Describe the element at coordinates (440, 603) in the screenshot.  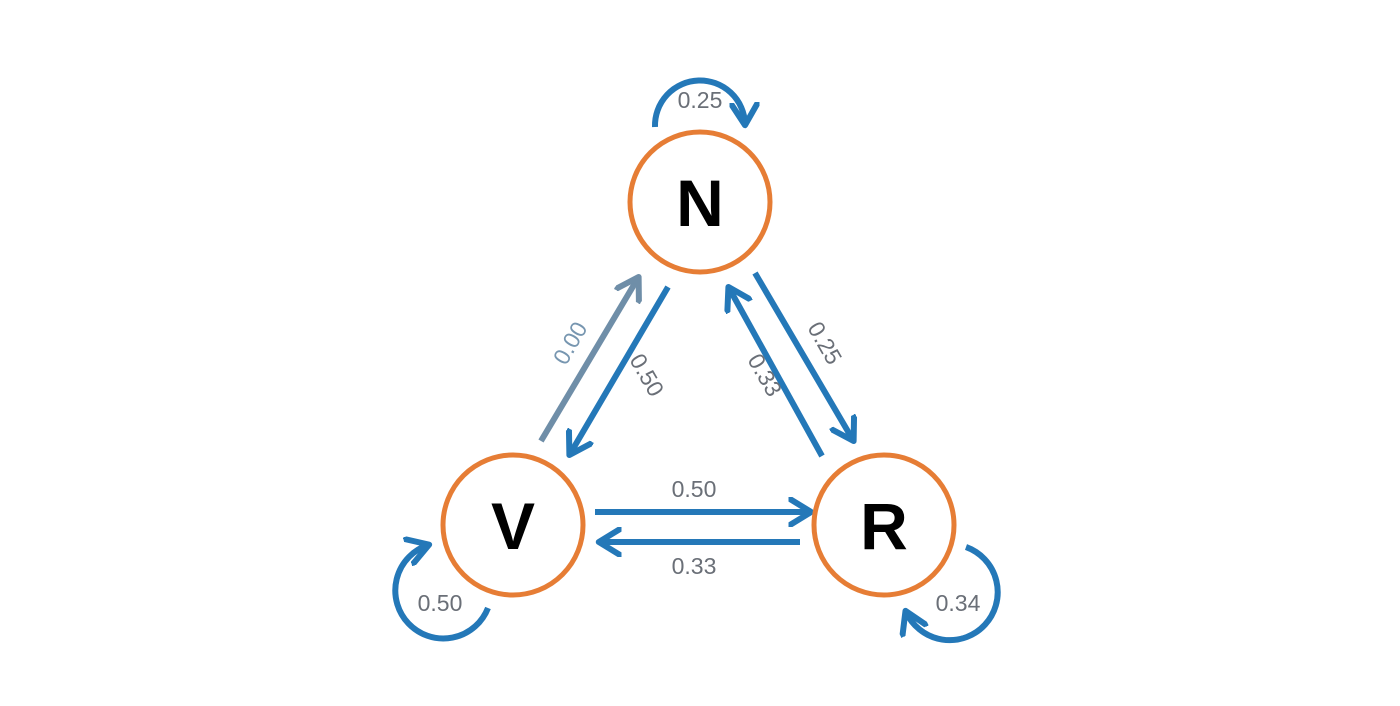
I see `label-v-to-v: 0.50` at that location.